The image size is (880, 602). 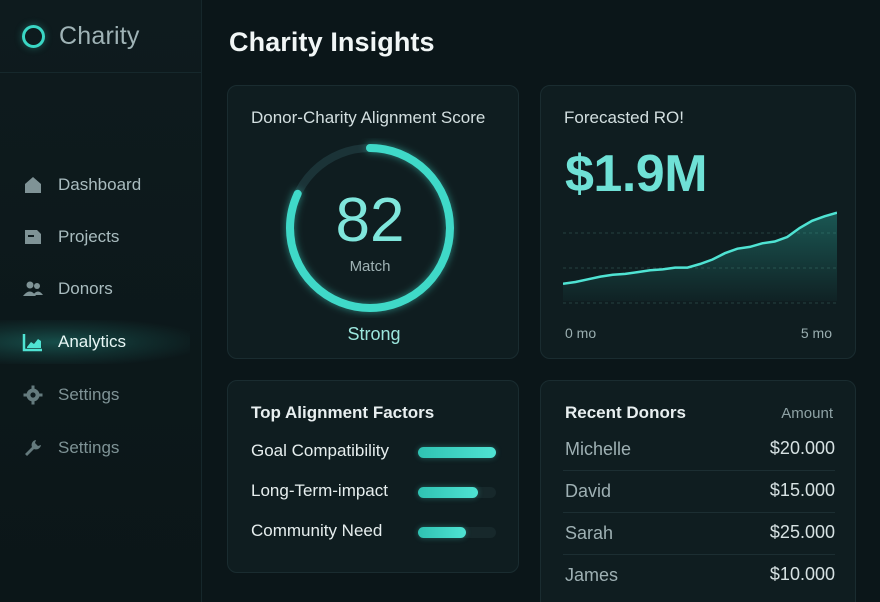 What do you see at coordinates (588, 491) in the screenshot?
I see `donor-name: David` at bounding box center [588, 491].